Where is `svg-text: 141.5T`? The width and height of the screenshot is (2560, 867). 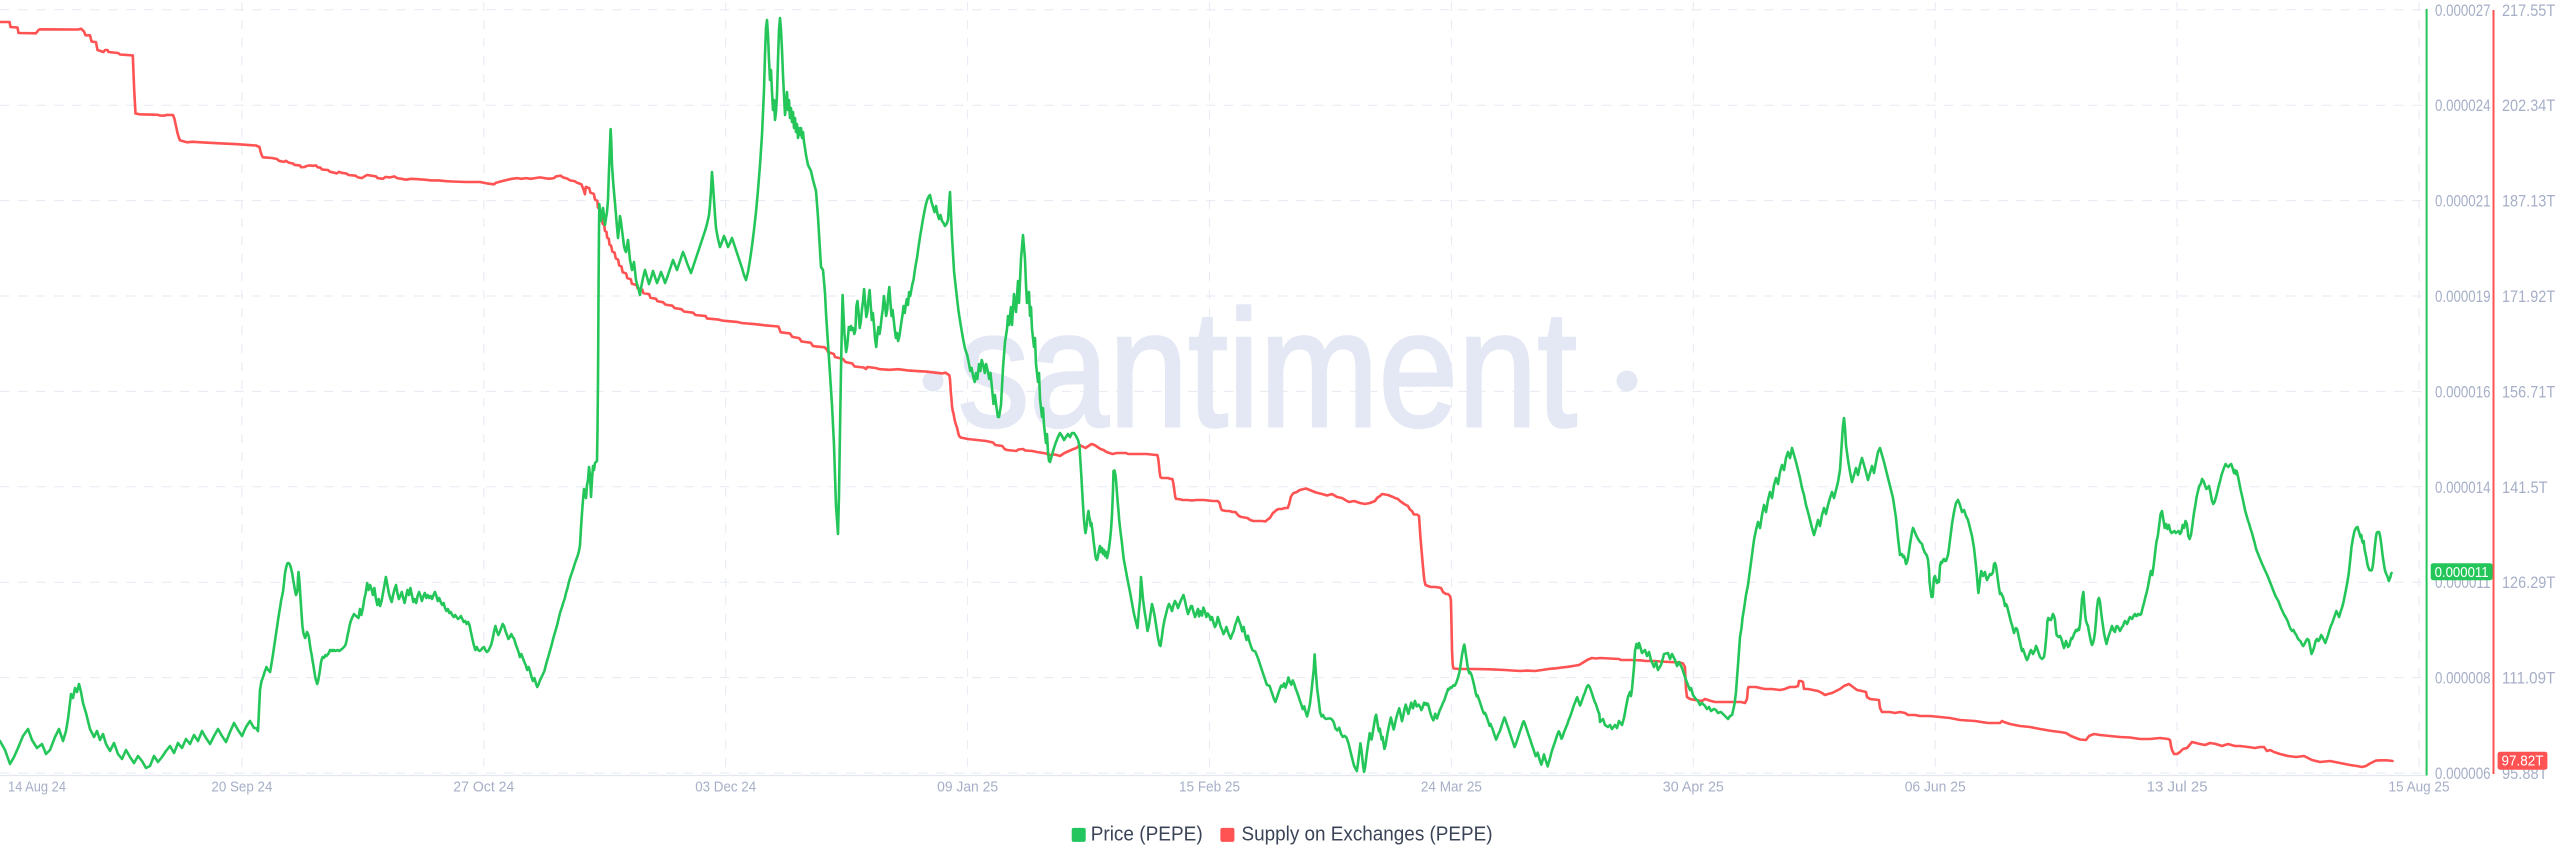
svg-text: 141.5T is located at coordinates (2525, 487).